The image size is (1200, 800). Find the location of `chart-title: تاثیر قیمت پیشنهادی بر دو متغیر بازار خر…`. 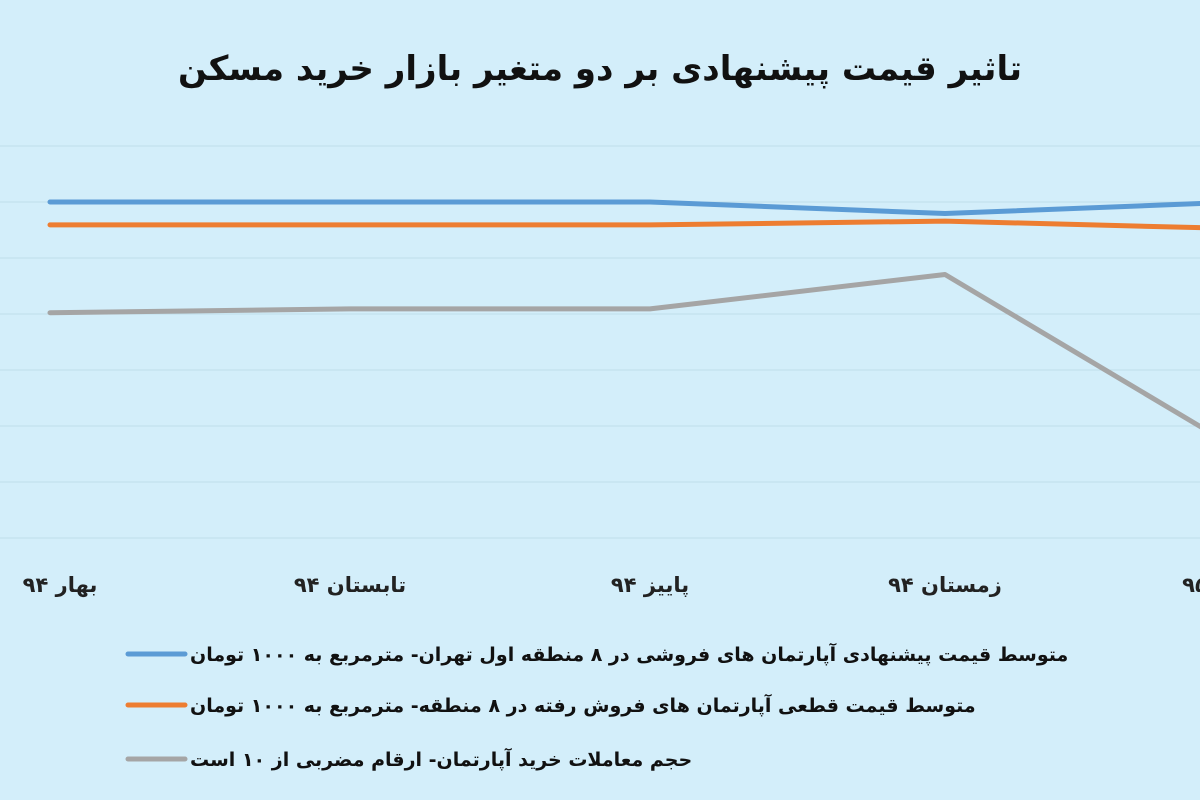

chart-title: تاثیر قیمت پیشنهادی بر دو متغیر بازار خر… is located at coordinates (600, 69).